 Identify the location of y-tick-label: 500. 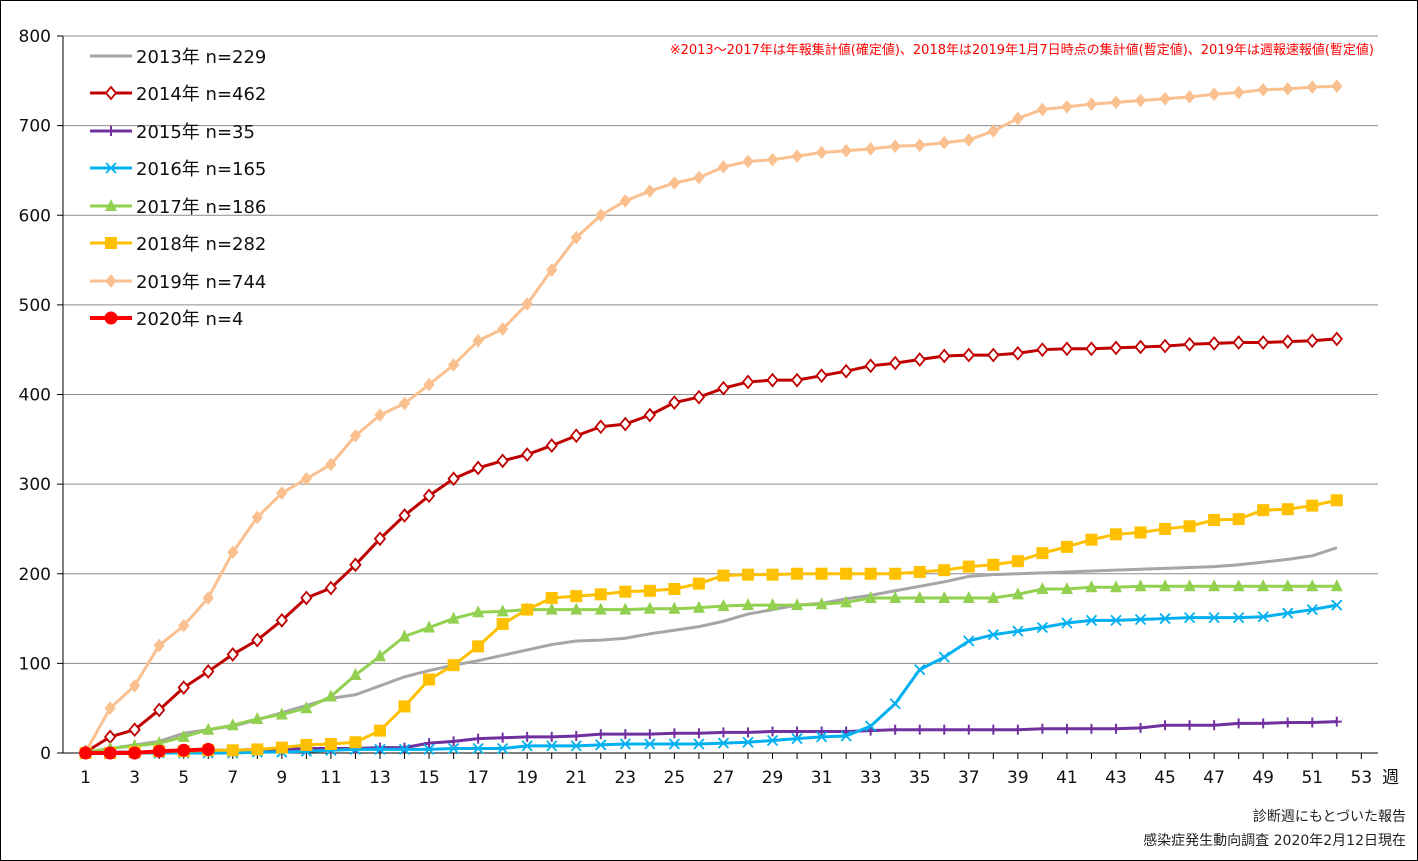
(35, 306).